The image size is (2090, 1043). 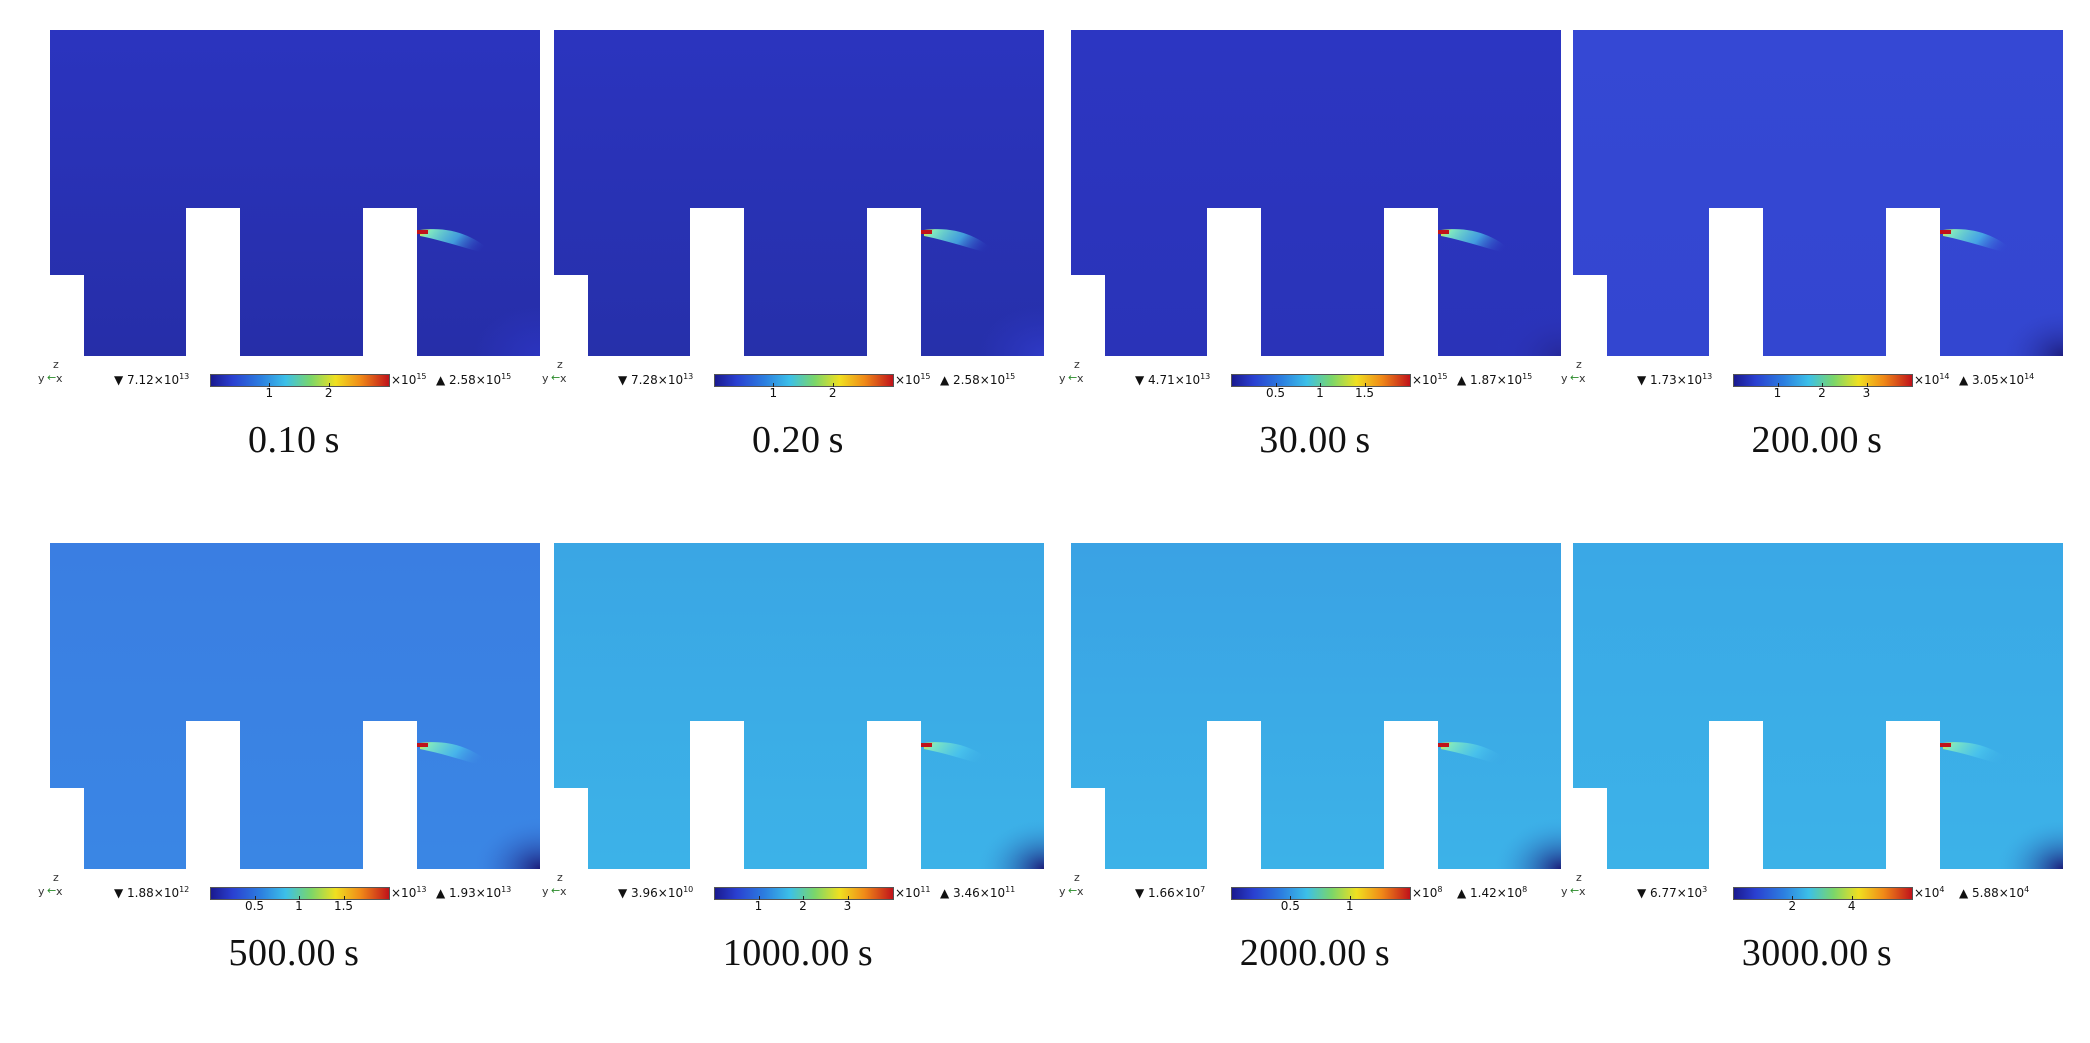 What do you see at coordinates (1866, 393) in the screenshot?
I see `colorbar-tick-label: 3` at bounding box center [1866, 393].